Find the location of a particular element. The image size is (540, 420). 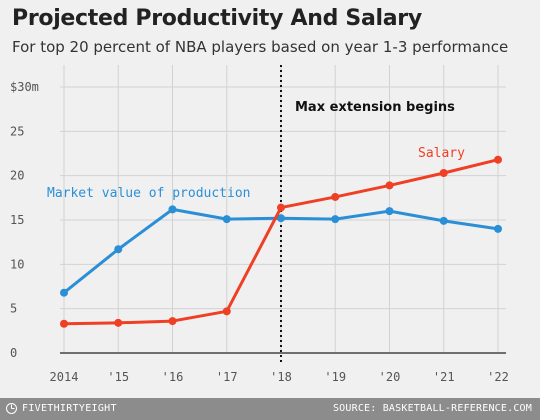

y-tick-label: 5 is located at coordinates (13, 309).